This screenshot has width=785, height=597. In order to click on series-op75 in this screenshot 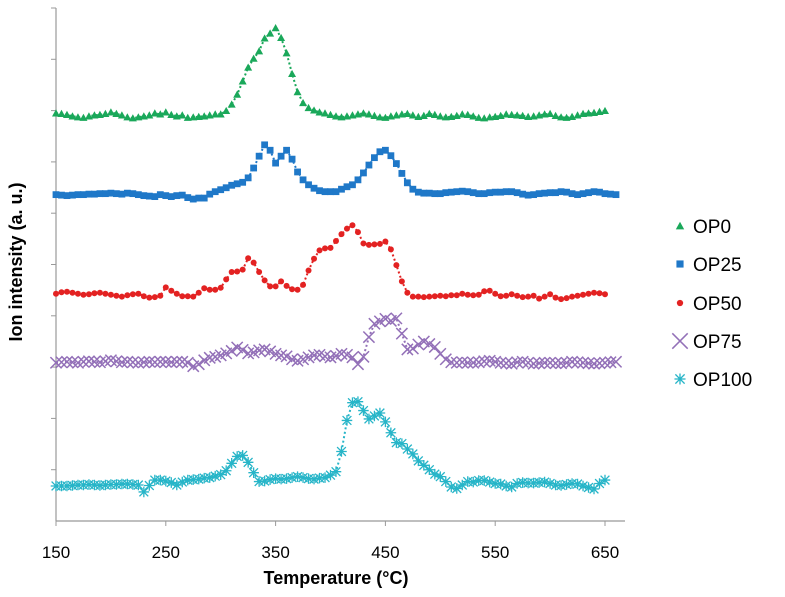, I will do `click(336, 342)`.